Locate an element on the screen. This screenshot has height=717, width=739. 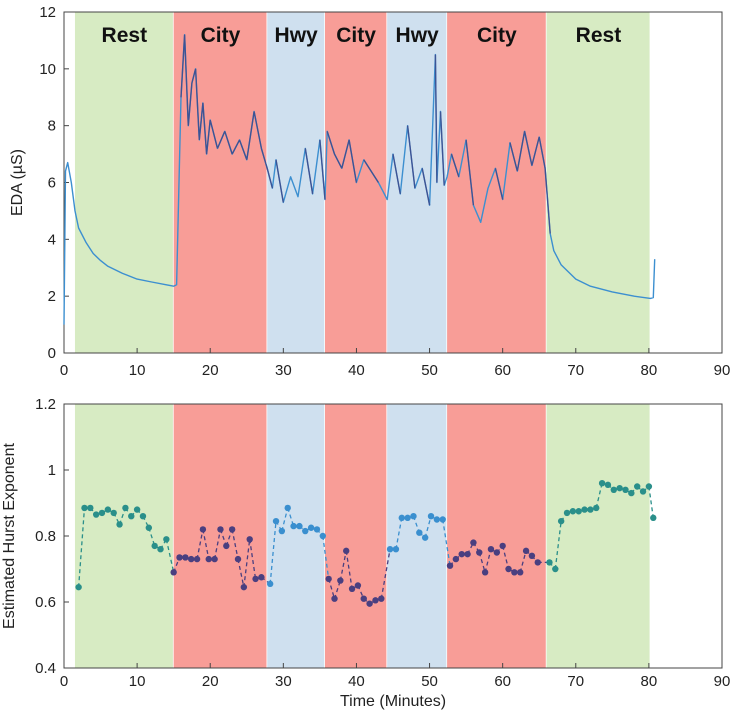
y-tick-label: 0 is located at coordinates (52, 353).